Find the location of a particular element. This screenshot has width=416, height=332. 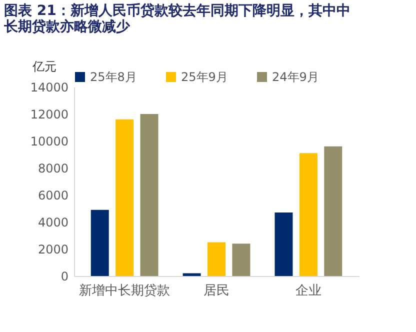

legend-label: 24年9月 is located at coordinates (295, 77).